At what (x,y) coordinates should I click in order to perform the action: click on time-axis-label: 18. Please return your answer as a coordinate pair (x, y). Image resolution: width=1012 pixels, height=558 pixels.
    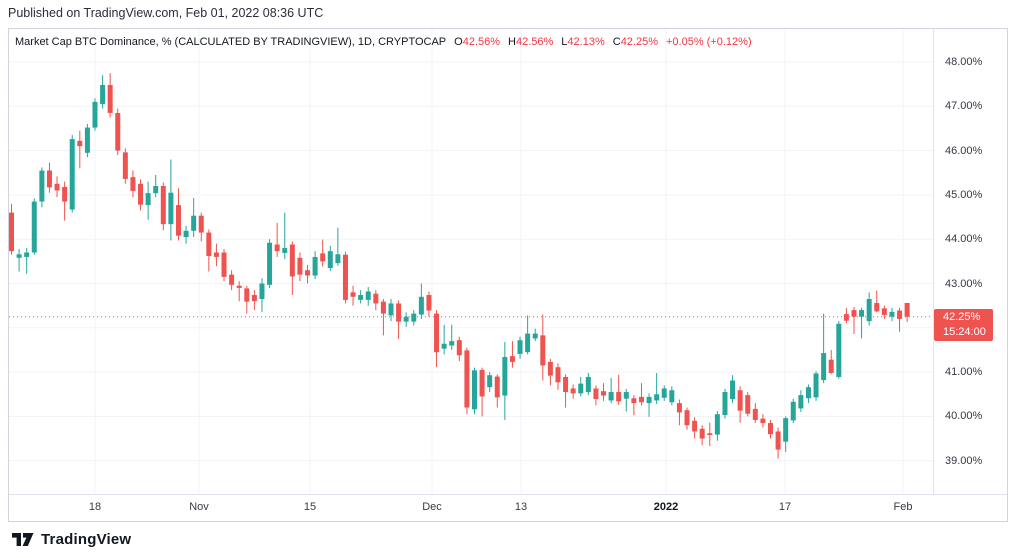
    Looking at the image, I should click on (95, 507).